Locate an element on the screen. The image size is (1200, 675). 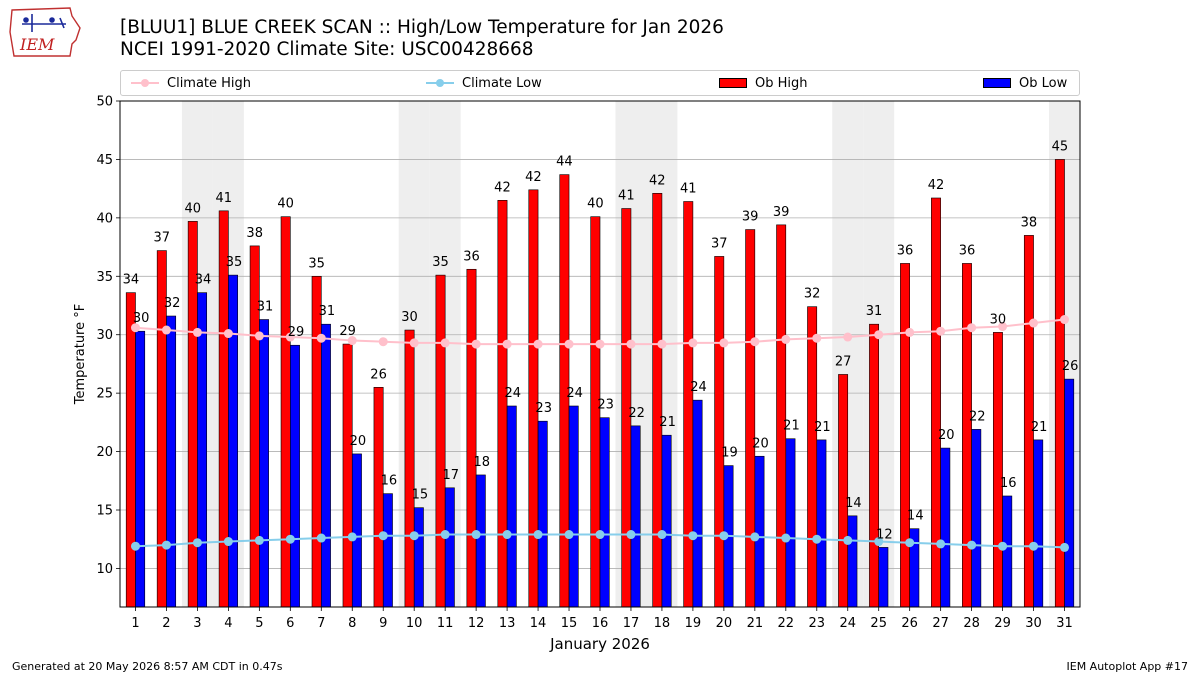
x-tick-label: 1 is located at coordinates (135, 623).